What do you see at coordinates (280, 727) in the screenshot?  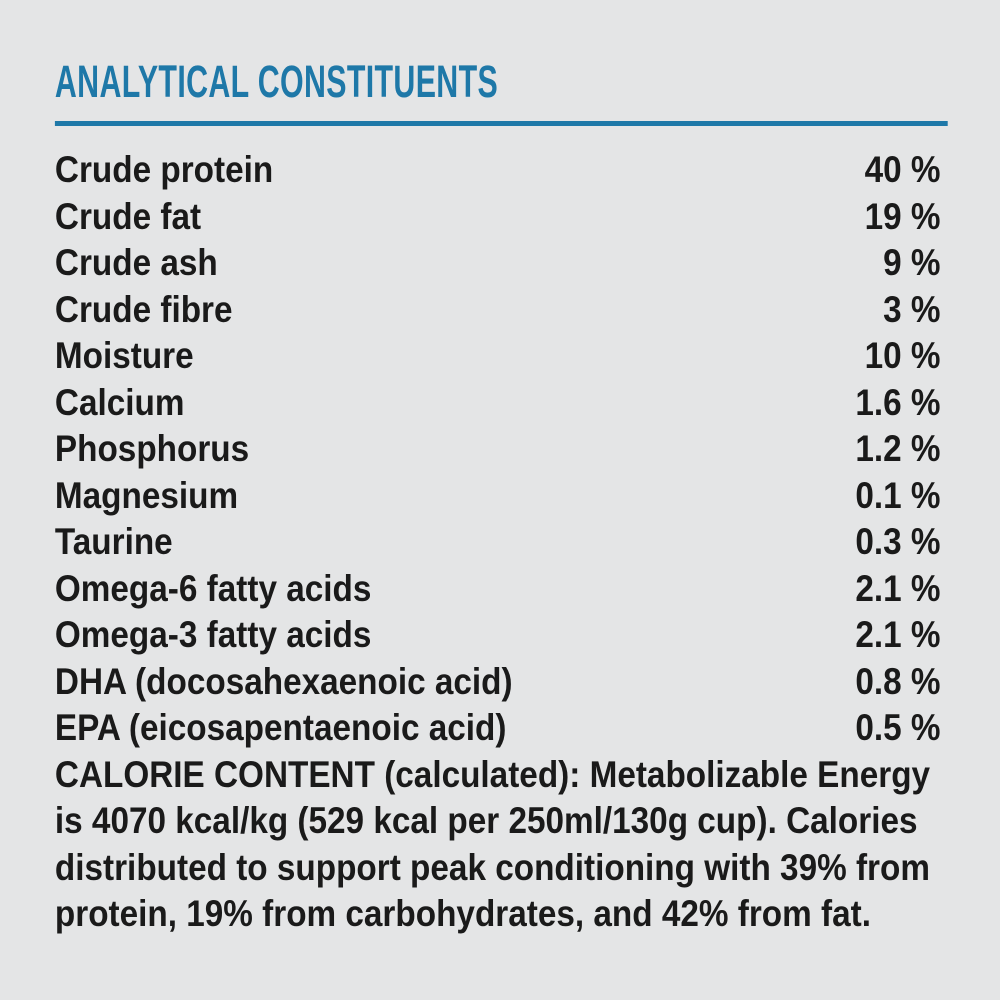 I see `nutrient-label: EPA (eicosapentaenoic acid)` at bounding box center [280, 727].